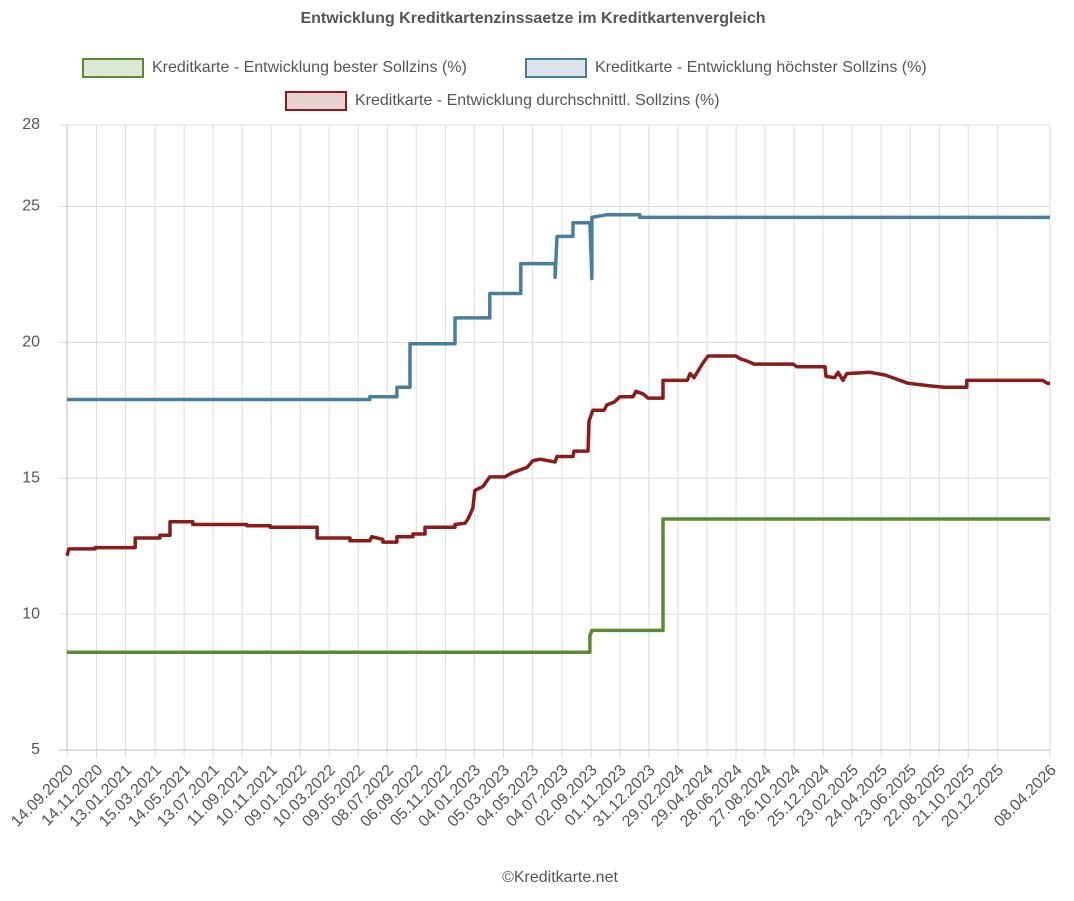 This screenshot has height=901, width=1074. Describe the element at coordinates (560, 877) in the screenshot. I see `footer: ©Kreditkarte.net` at that location.